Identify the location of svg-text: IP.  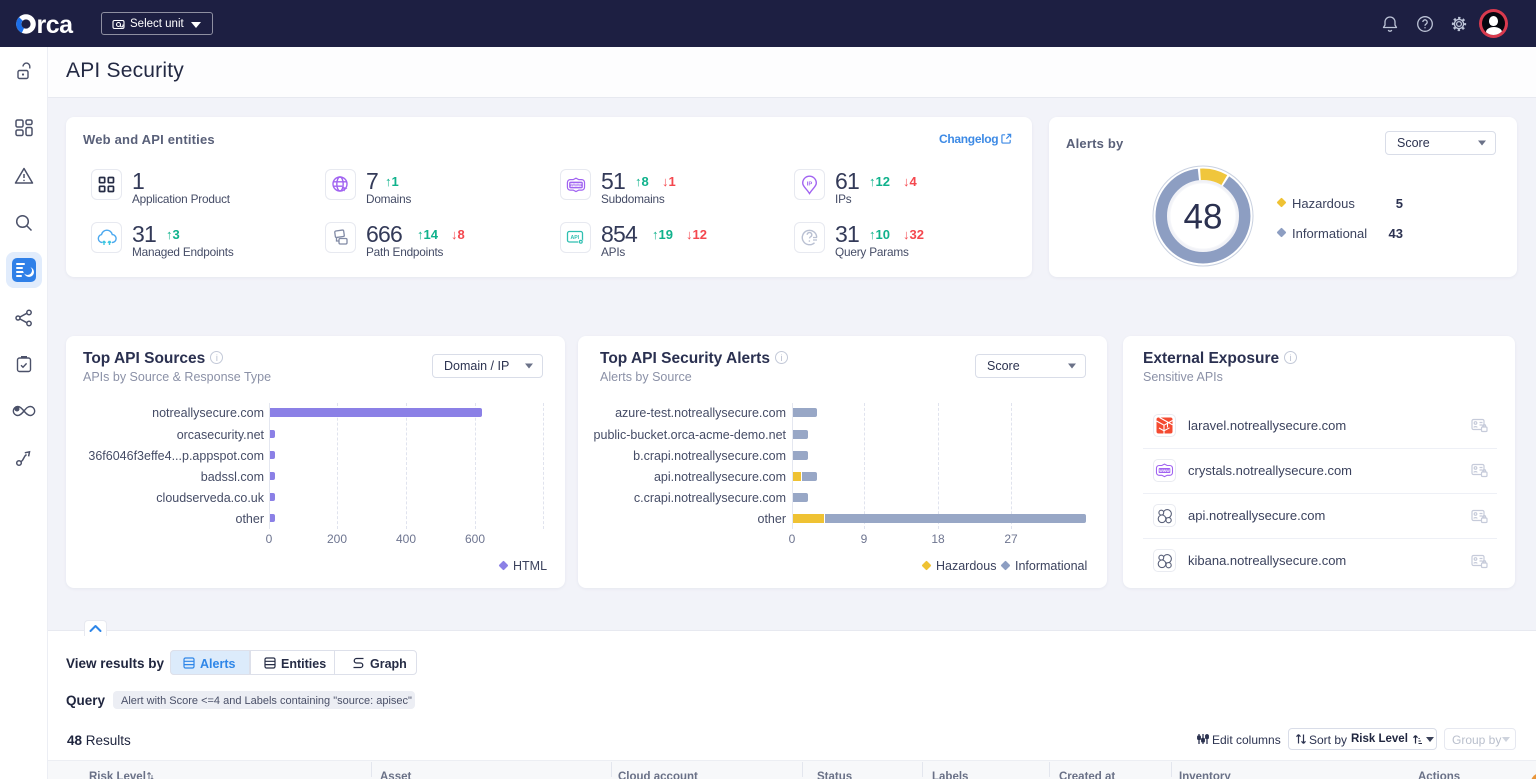
(810, 184).